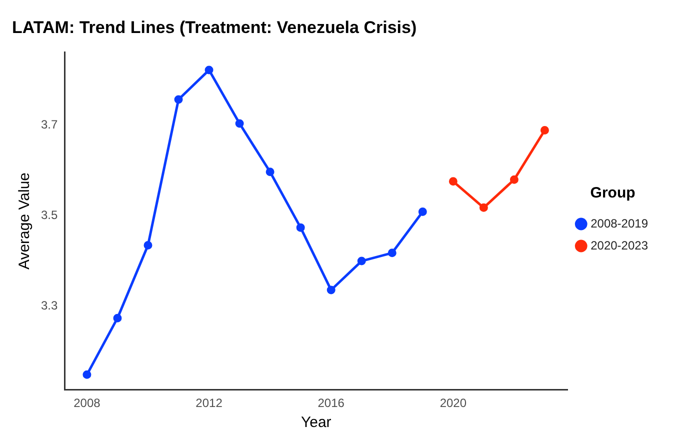 The image size is (678, 444). What do you see at coordinates (613, 193) in the screenshot?
I see `legend-title: Group` at bounding box center [613, 193].